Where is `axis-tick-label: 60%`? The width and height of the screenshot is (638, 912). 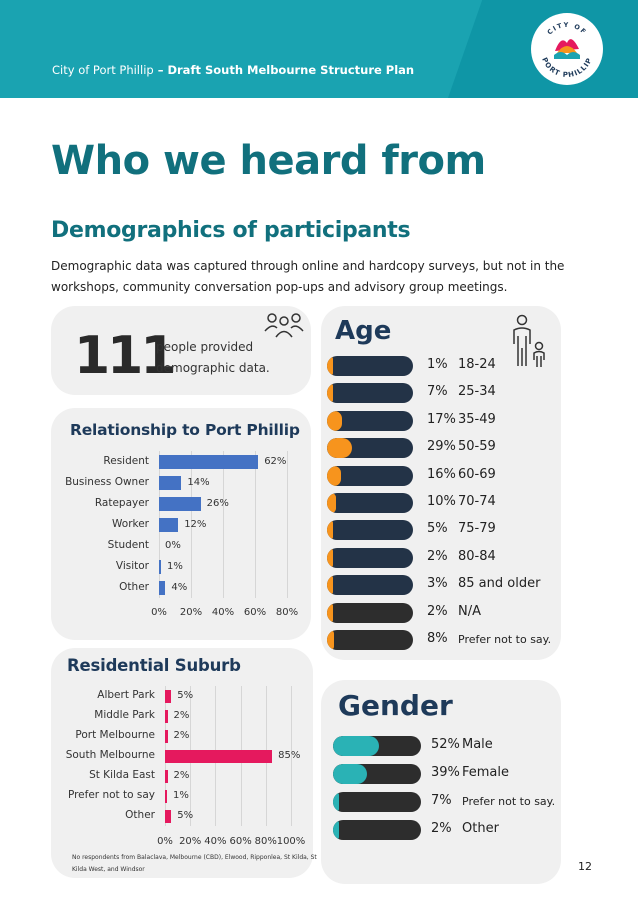
axis-tick-label: 60% is located at coordinates (255, 612).